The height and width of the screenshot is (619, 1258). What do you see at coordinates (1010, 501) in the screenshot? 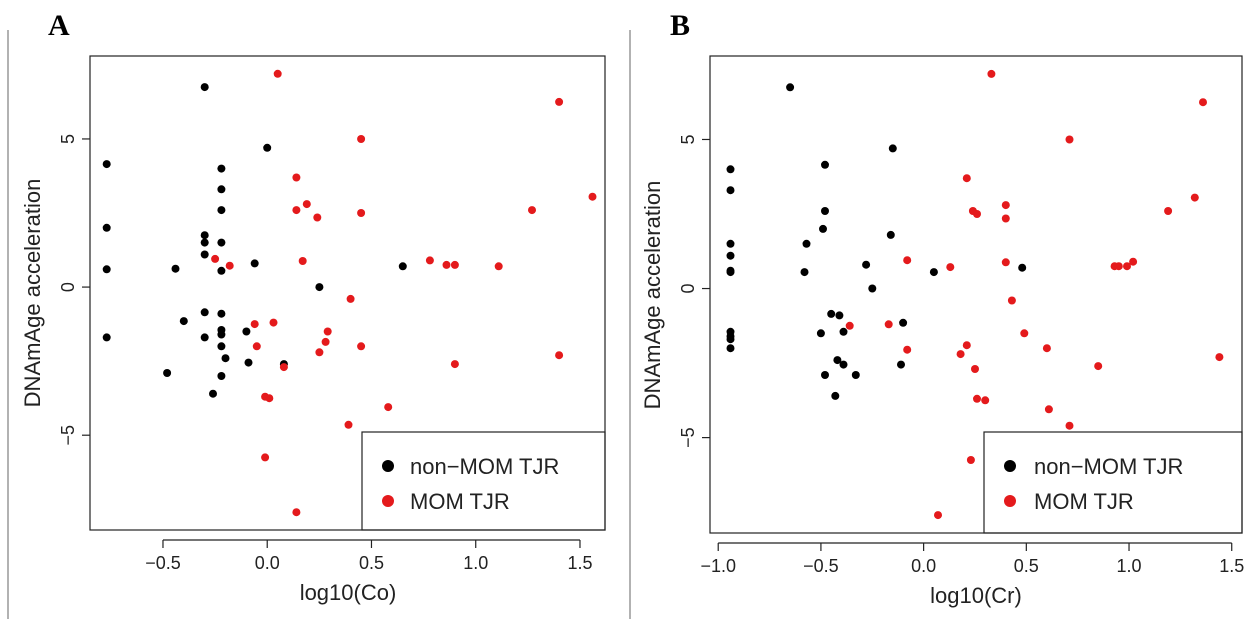
I see `panel-b-legend-marker-mom` at bounding box center [1010, 501].